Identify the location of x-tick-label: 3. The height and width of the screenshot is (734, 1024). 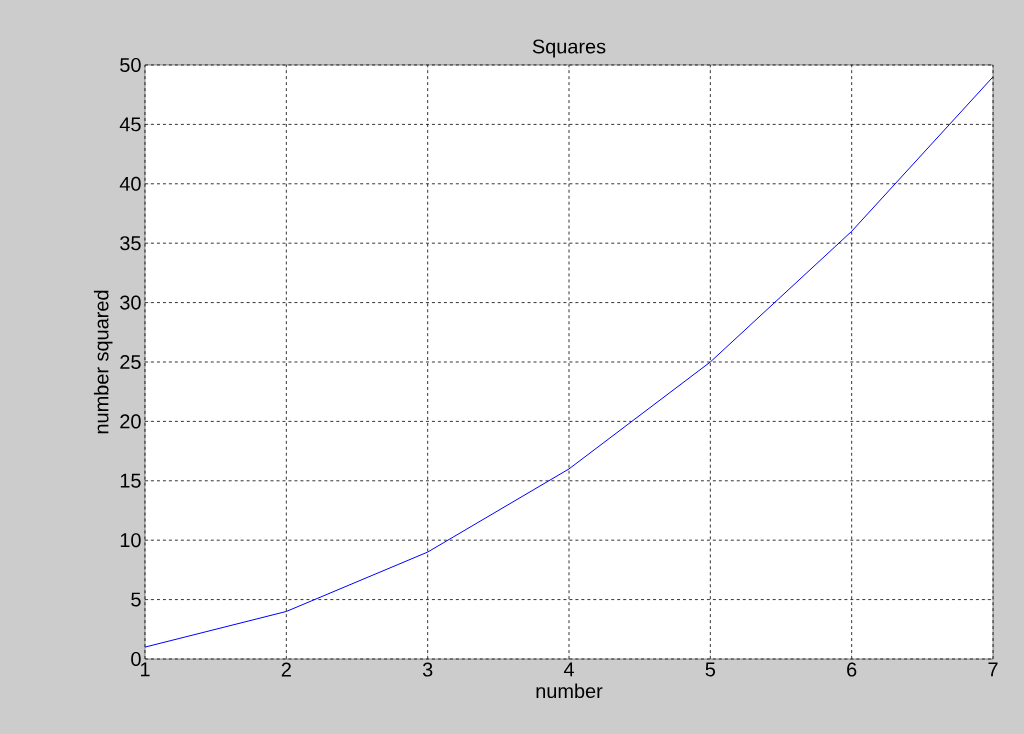
(427, 669).